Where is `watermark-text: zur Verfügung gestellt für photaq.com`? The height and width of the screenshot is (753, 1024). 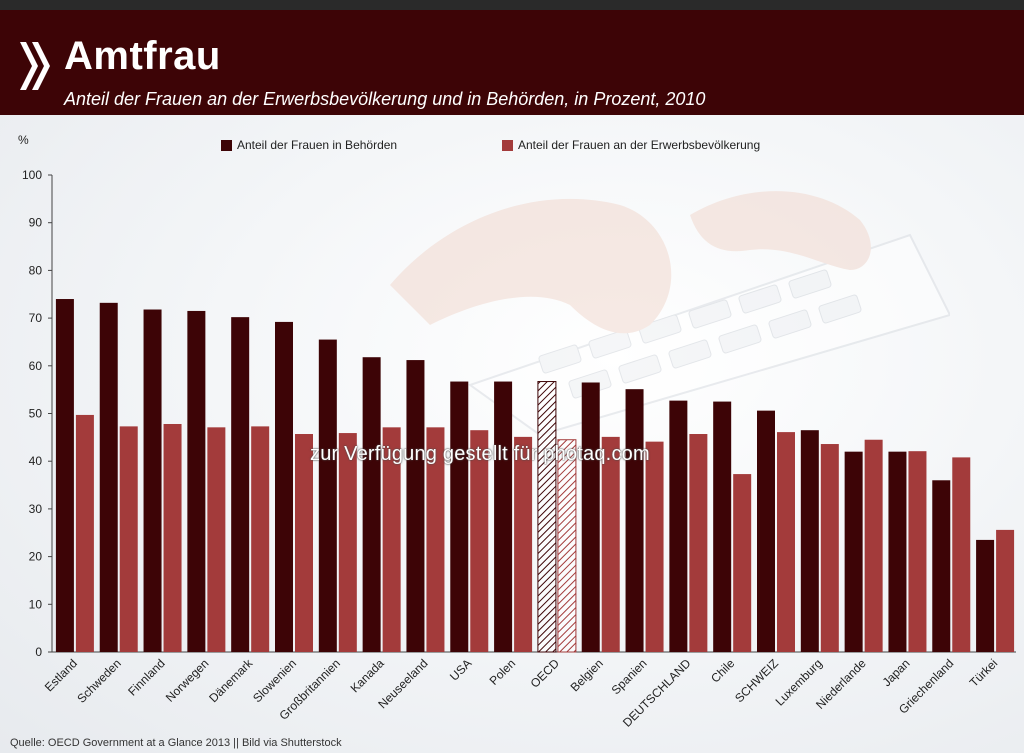
watermark-text: zur Verfügung gestellt für photaq.com is located at coordinates (480, 454).